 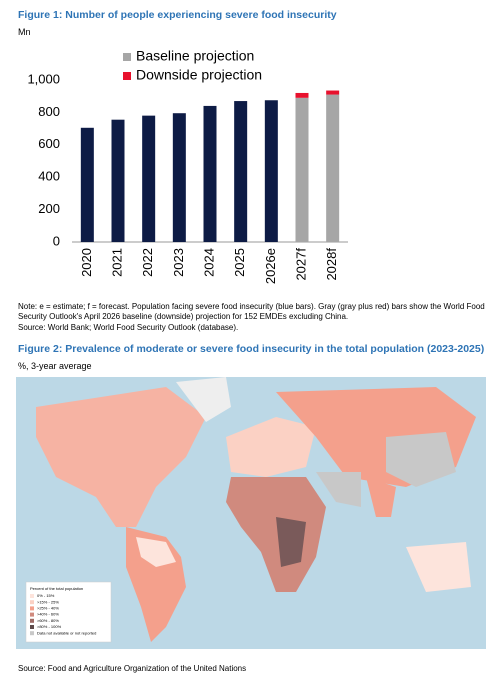 What do you see at coordinates (195, 56) in the screenshot?
I see `legend-label: Baseline projection` at bounding box center [195, 56].